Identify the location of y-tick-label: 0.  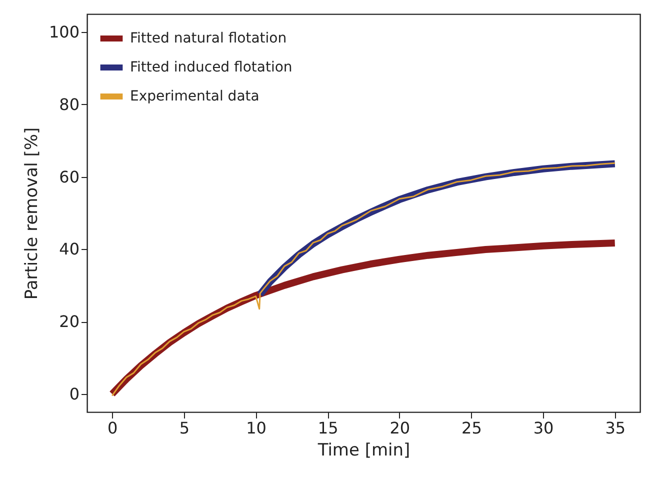
(74, 394).